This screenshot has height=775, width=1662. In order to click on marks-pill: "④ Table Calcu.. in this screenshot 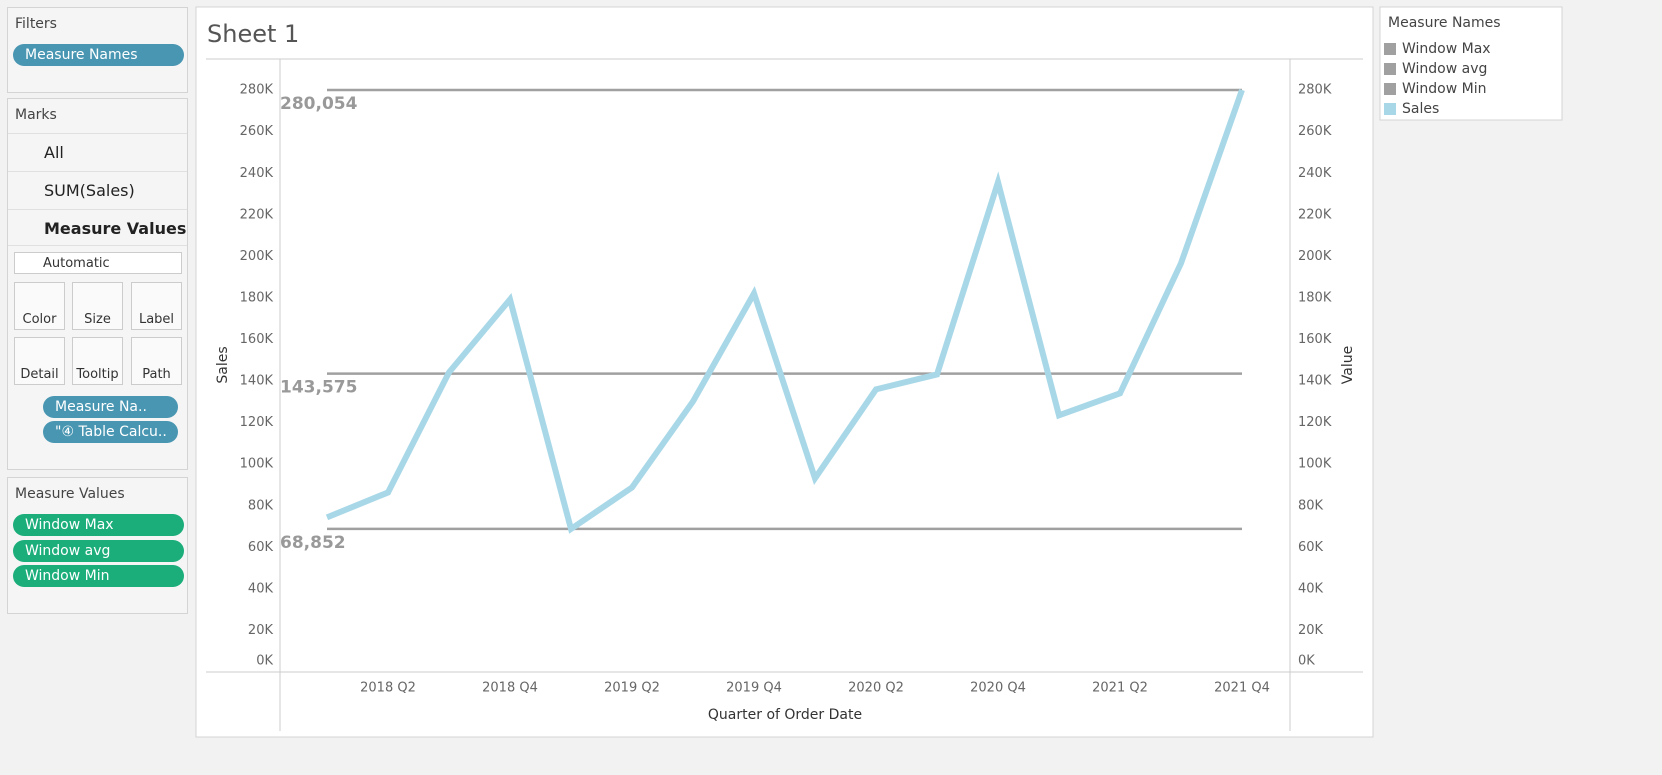, I will do `click(110, 432)`.